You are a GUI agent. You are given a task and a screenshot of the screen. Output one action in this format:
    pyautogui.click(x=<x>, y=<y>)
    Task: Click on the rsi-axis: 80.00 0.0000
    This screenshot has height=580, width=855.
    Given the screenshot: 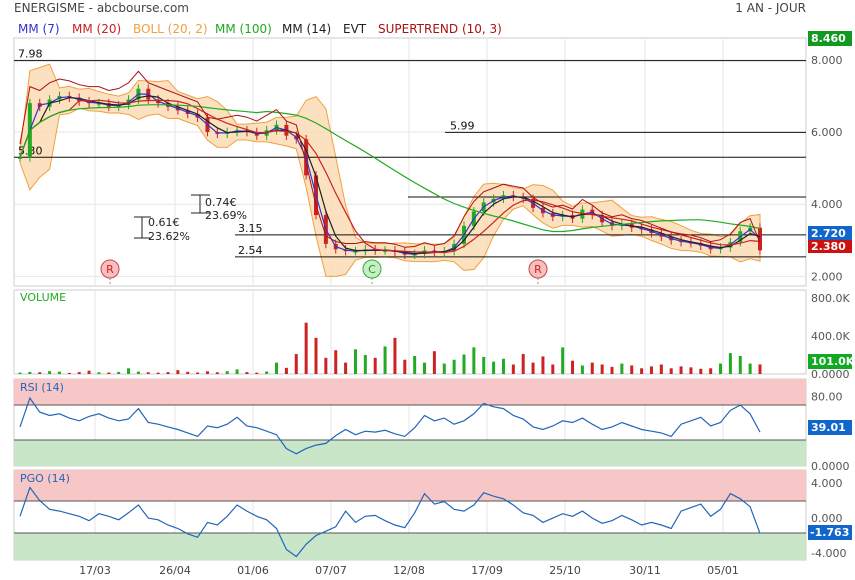 What is the action you would take?
    pyautogui.click(x=830, y=431)
    